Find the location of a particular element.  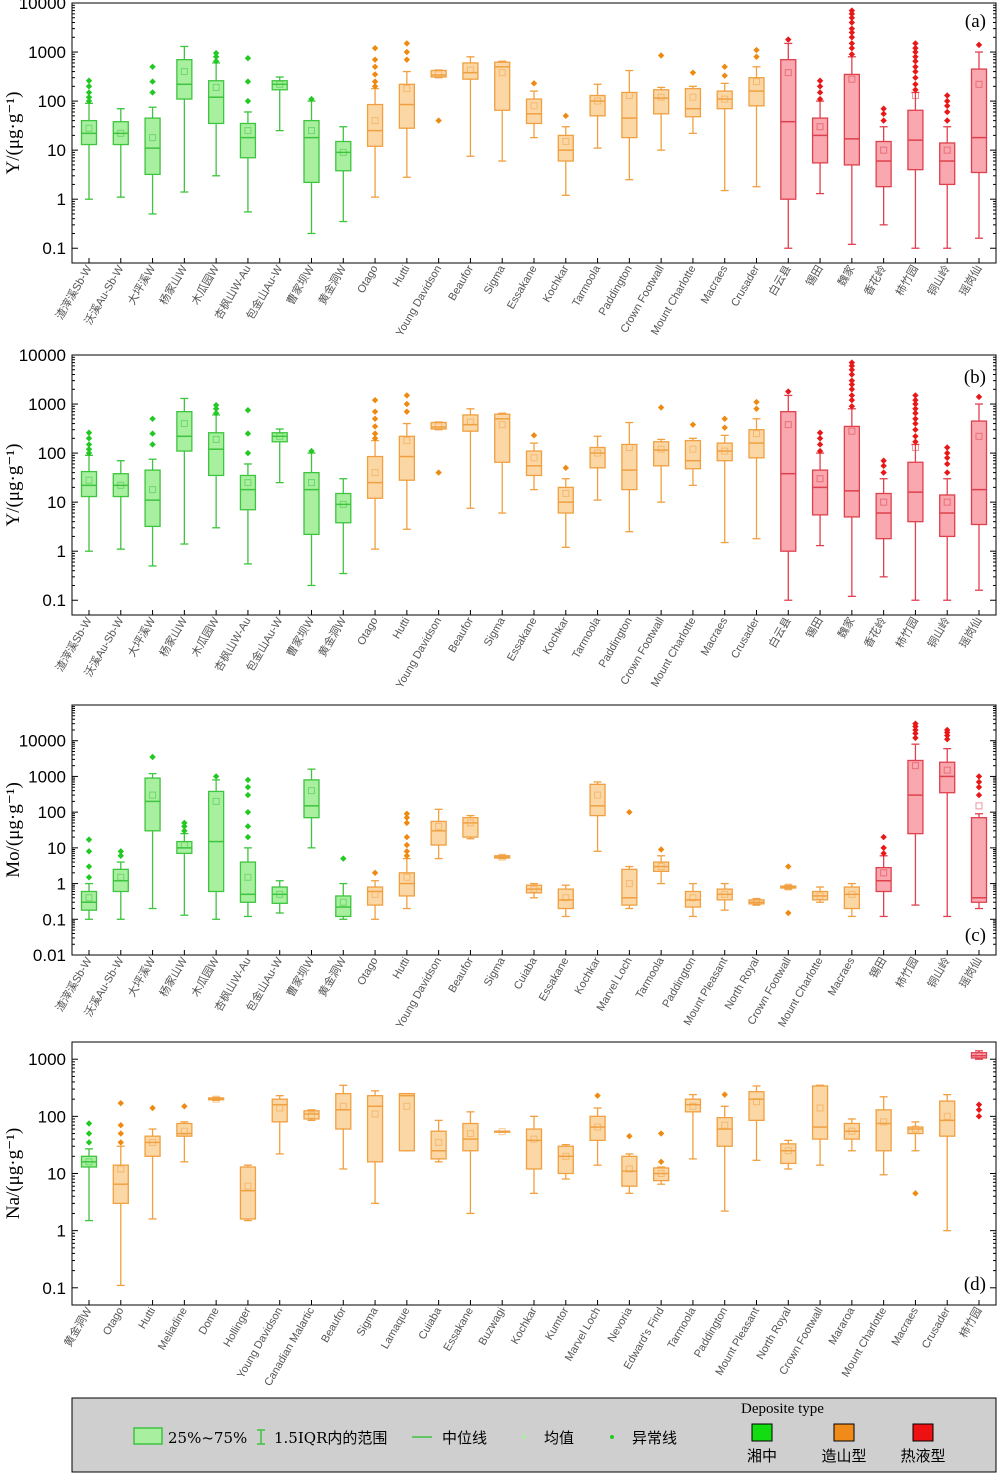

box-17: Marvel Loch is located at coordinates (616, 910).